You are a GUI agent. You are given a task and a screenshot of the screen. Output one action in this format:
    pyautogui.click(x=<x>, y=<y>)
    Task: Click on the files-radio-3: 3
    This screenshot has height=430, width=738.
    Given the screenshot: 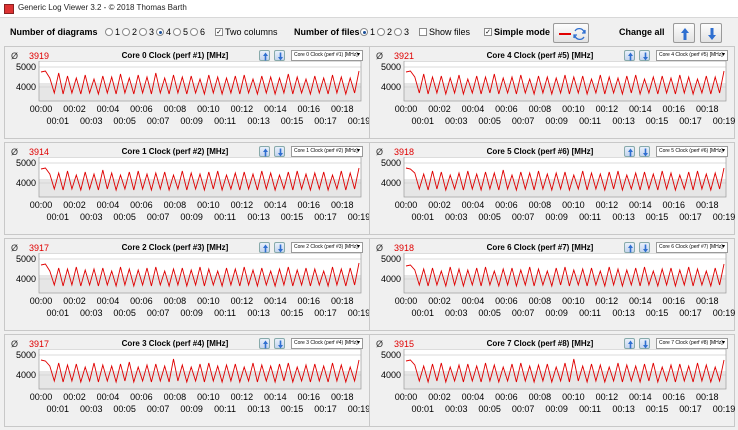 What is the action you would take?
    pyautogui.click(x=401, y=32)
    